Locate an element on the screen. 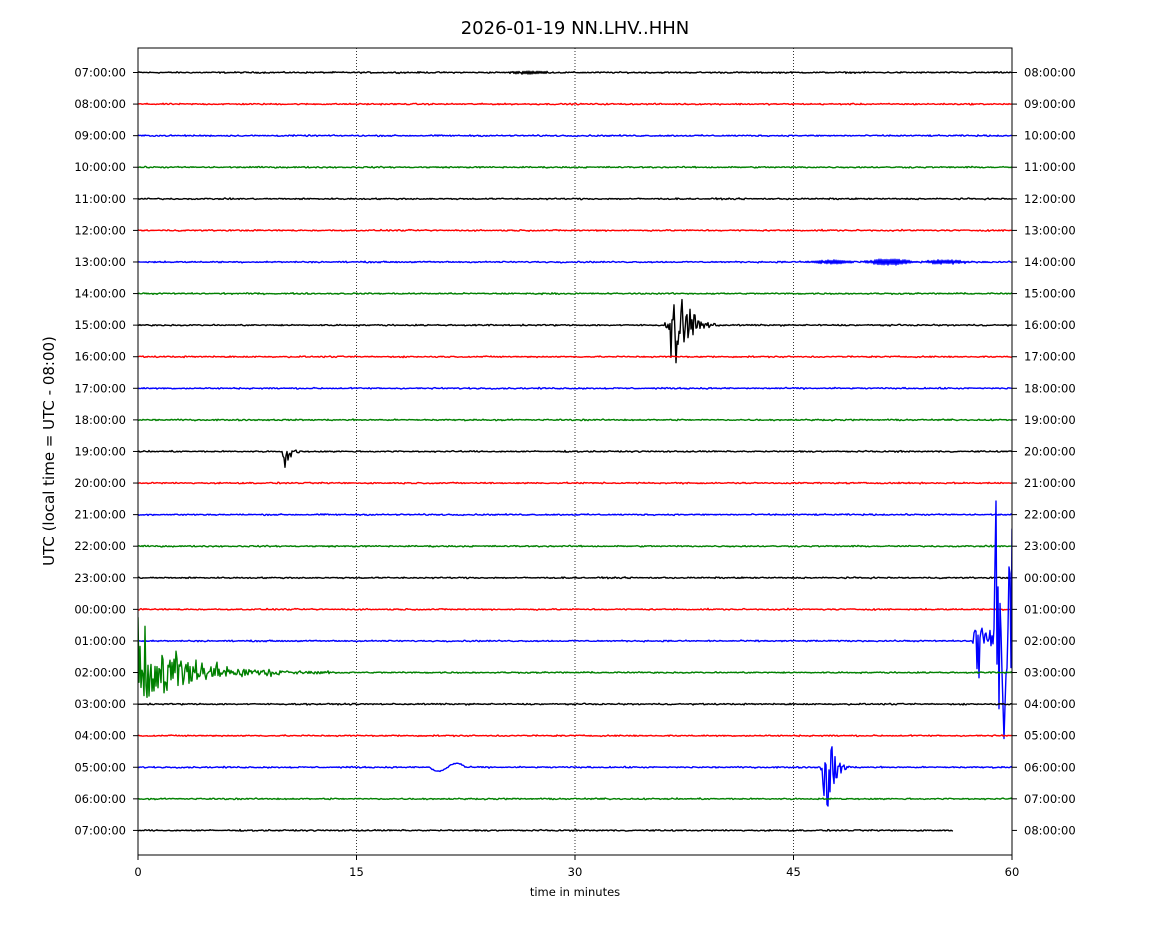 The height and width of the screenshot is (950, 1150). x-tick-label: 30 is located at coordinates (575, 872).